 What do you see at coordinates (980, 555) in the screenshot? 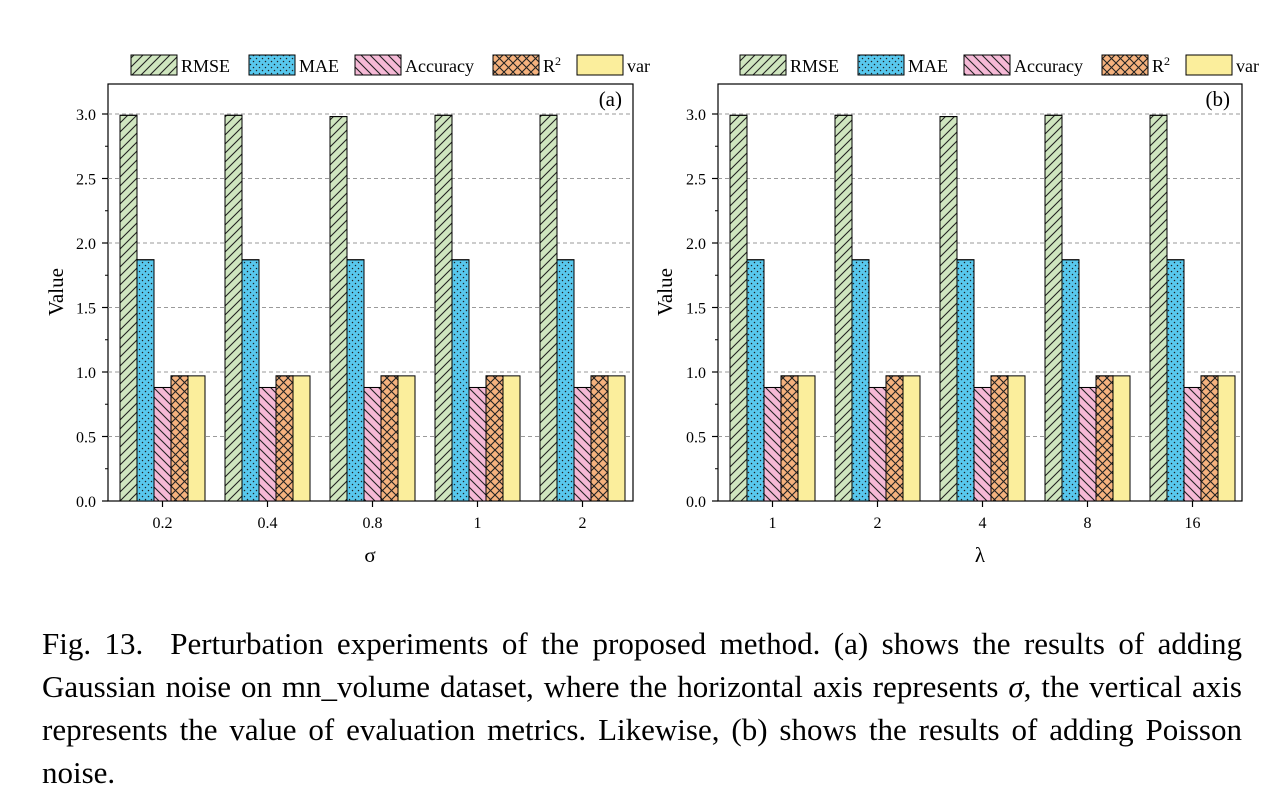
I see `x-axis-title-b: λ` at bounding box center [980, 555].